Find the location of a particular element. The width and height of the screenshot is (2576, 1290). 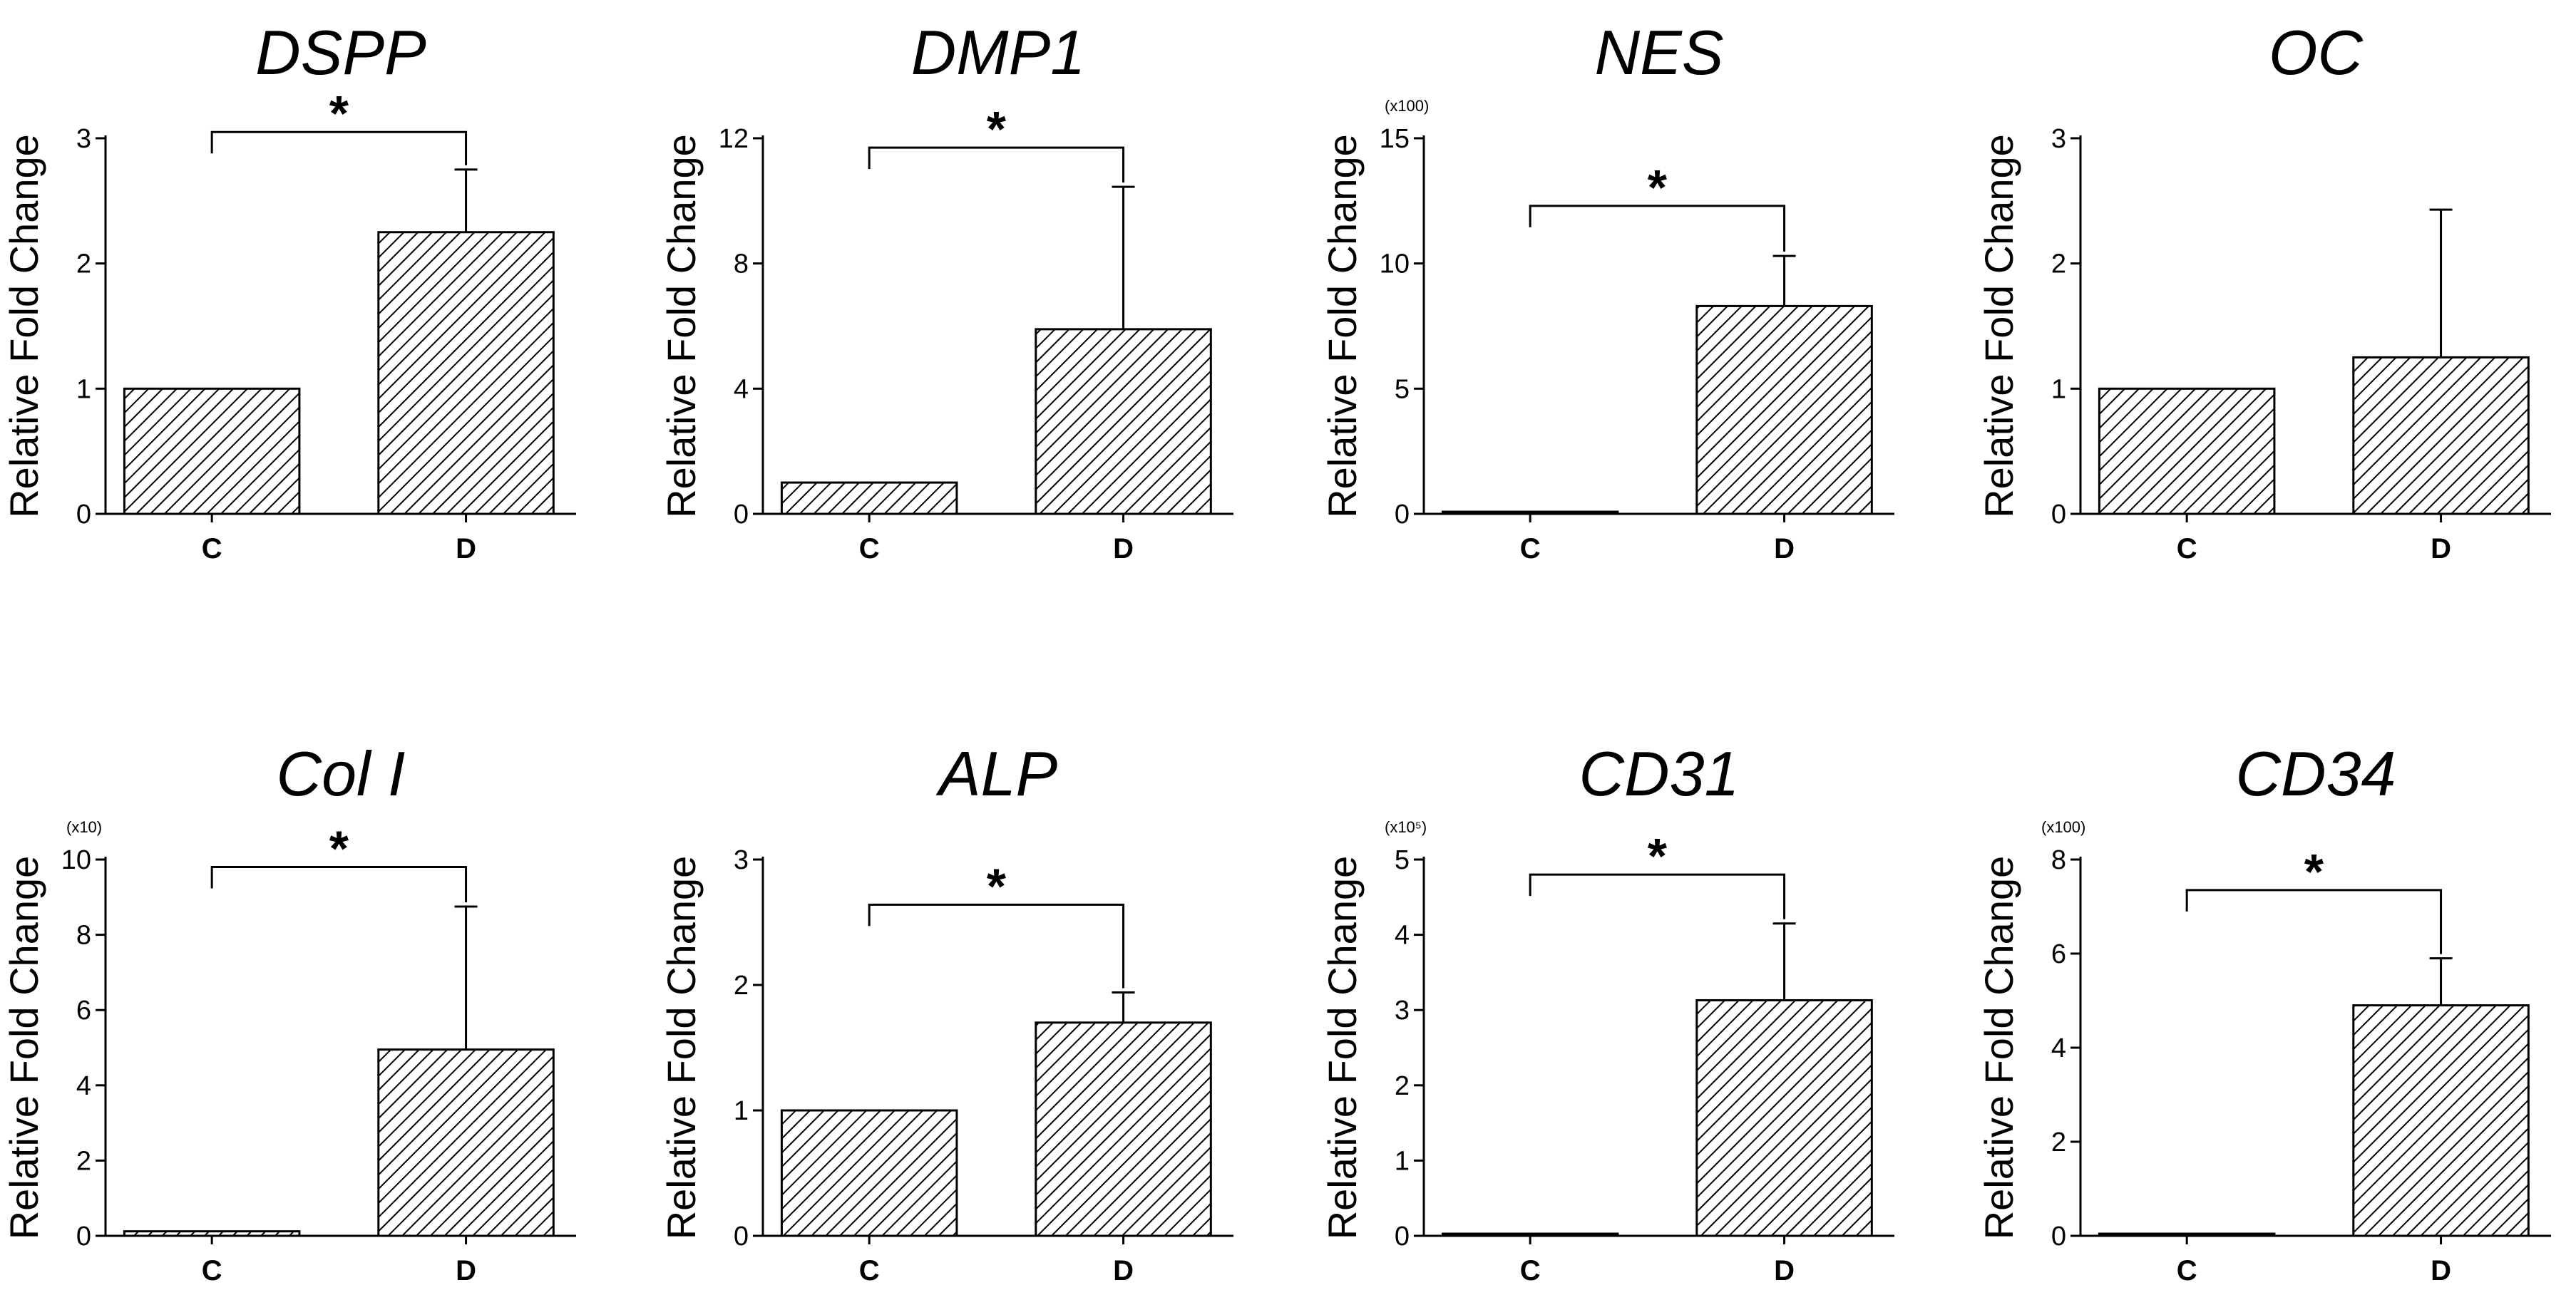

chart-panel-nes: NES Relative Fold Change (x100) 0 5 10 15 C D * is located at coordinates (1607, 290).